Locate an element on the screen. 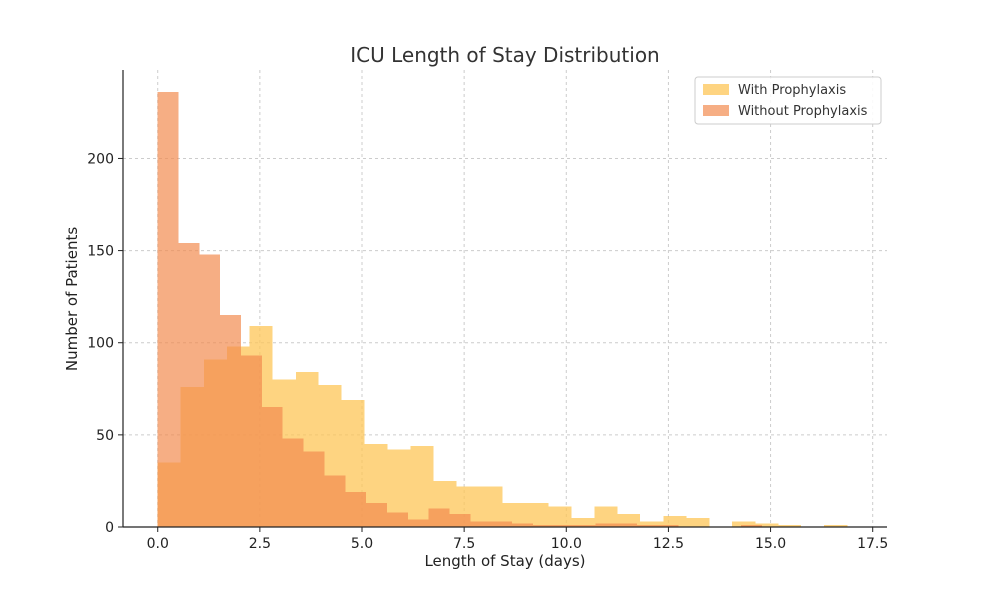 Image resolution: width=986 pixels, height=592 pixels. x-tick-label: 17.5 is located at coordinates (872, 544).